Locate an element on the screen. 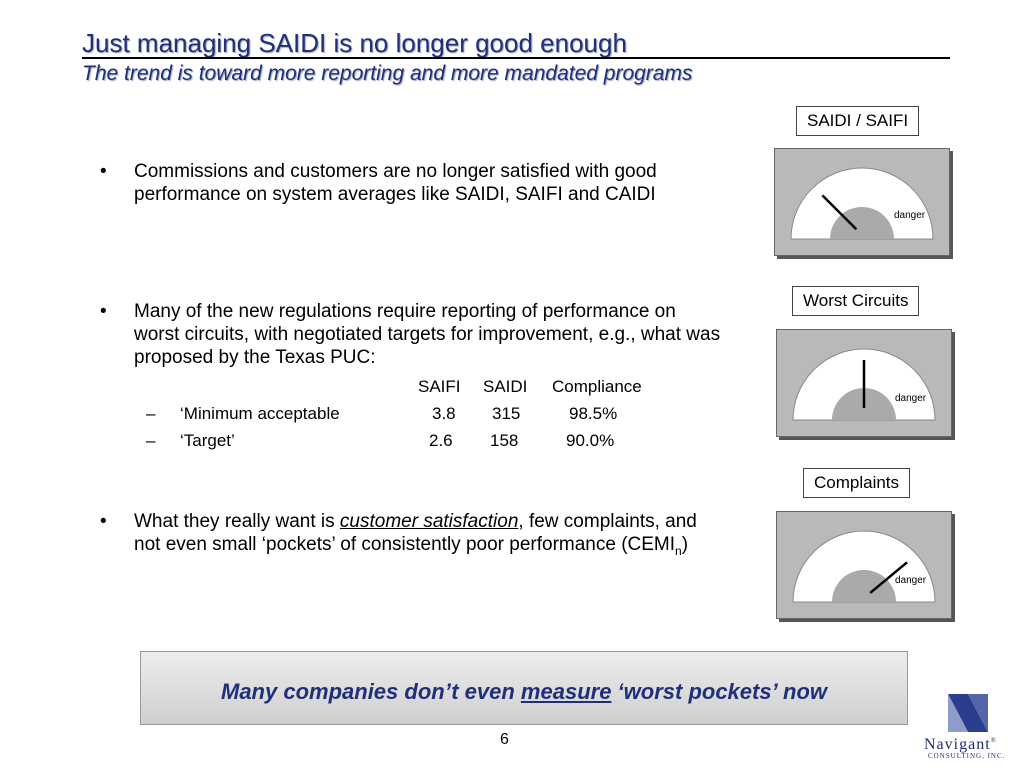 The image size is (1024, 768). gauge-label-complaints: Complaints is located at coordinates (857, 483).